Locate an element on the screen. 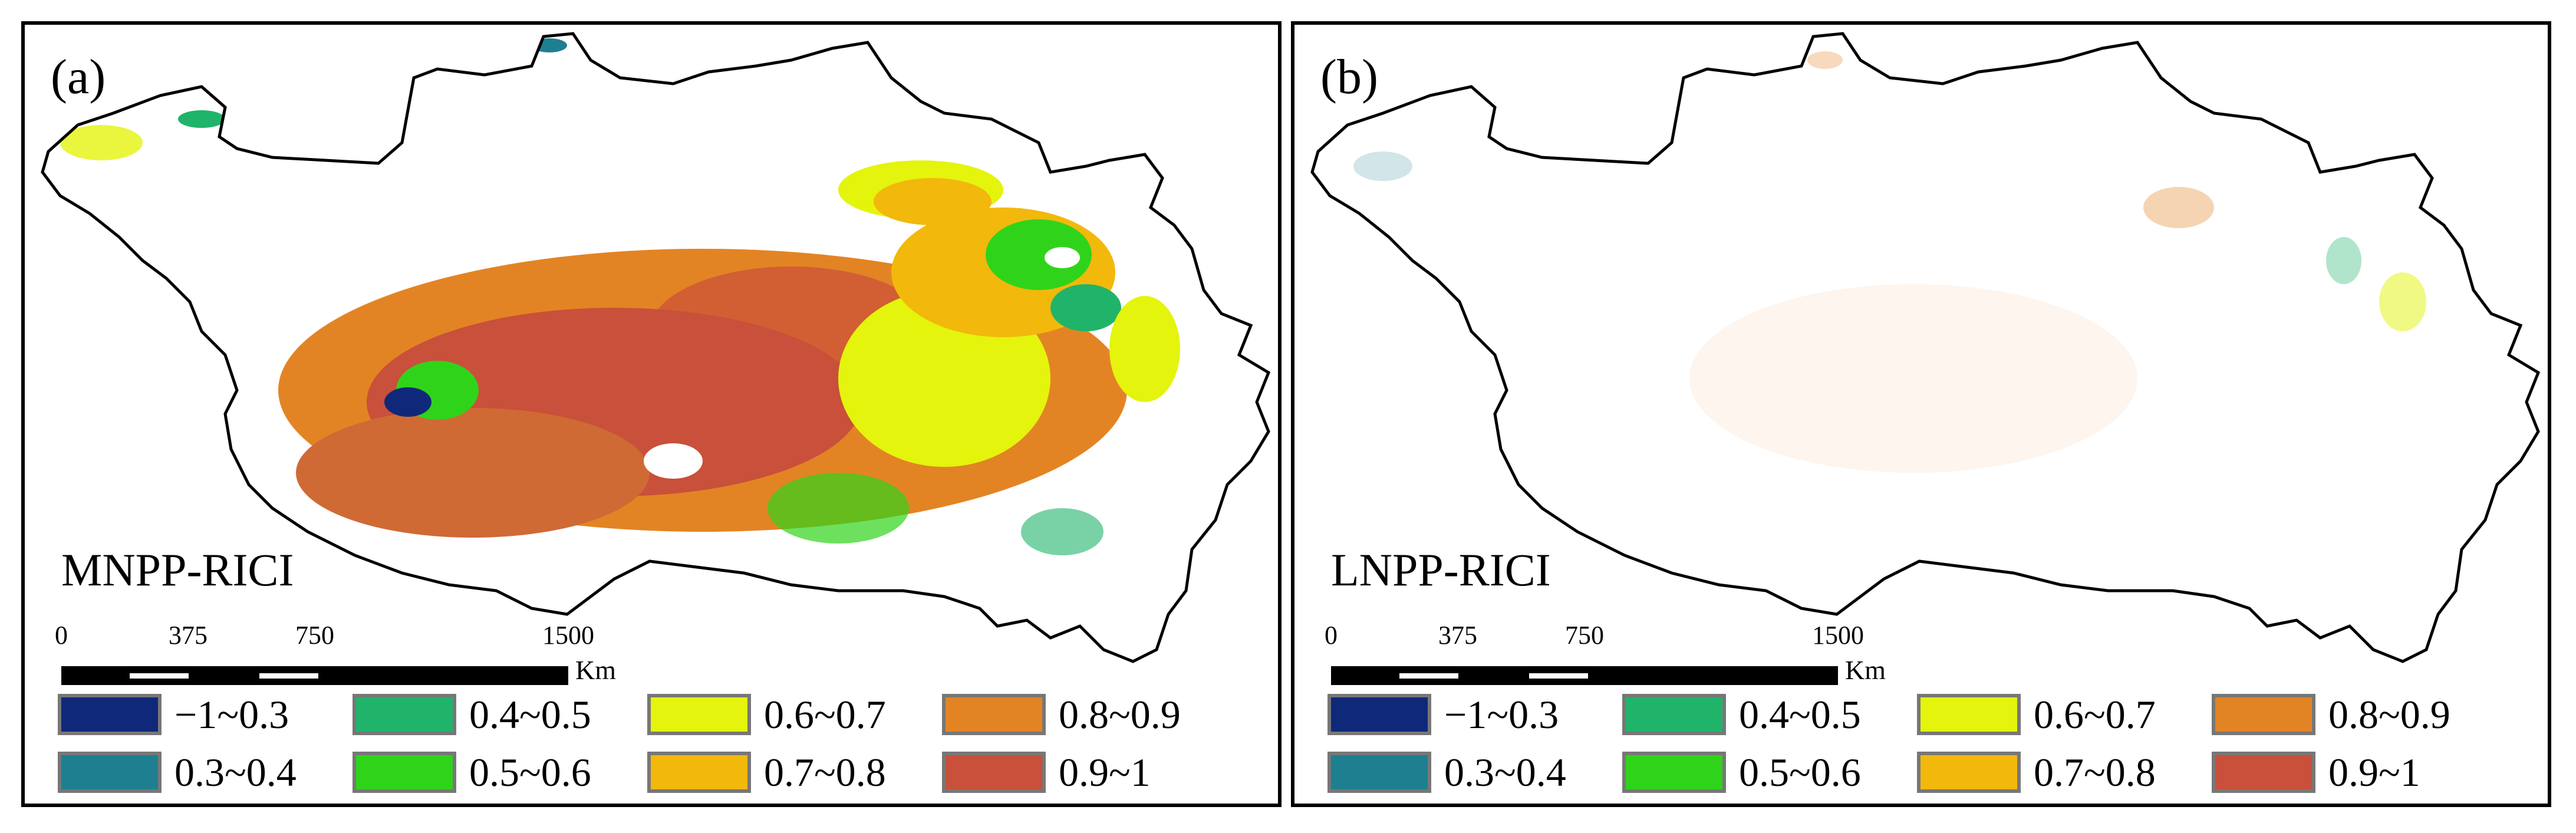 The height and width of the screenshot is (833, 2576). map-title: MNPP-RICI is located at coordinates (177, 569).